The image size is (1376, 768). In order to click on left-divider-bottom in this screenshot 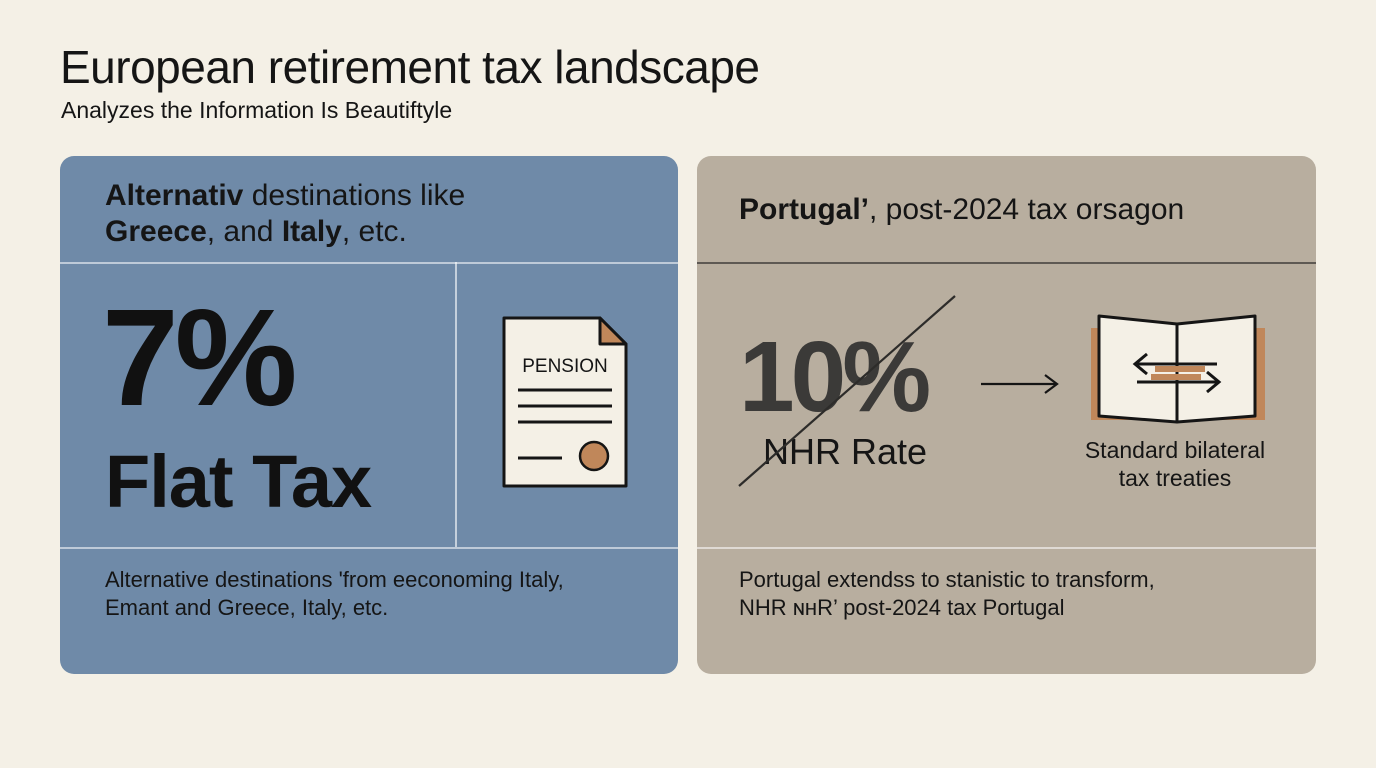, I will do `click(369, 548)`.